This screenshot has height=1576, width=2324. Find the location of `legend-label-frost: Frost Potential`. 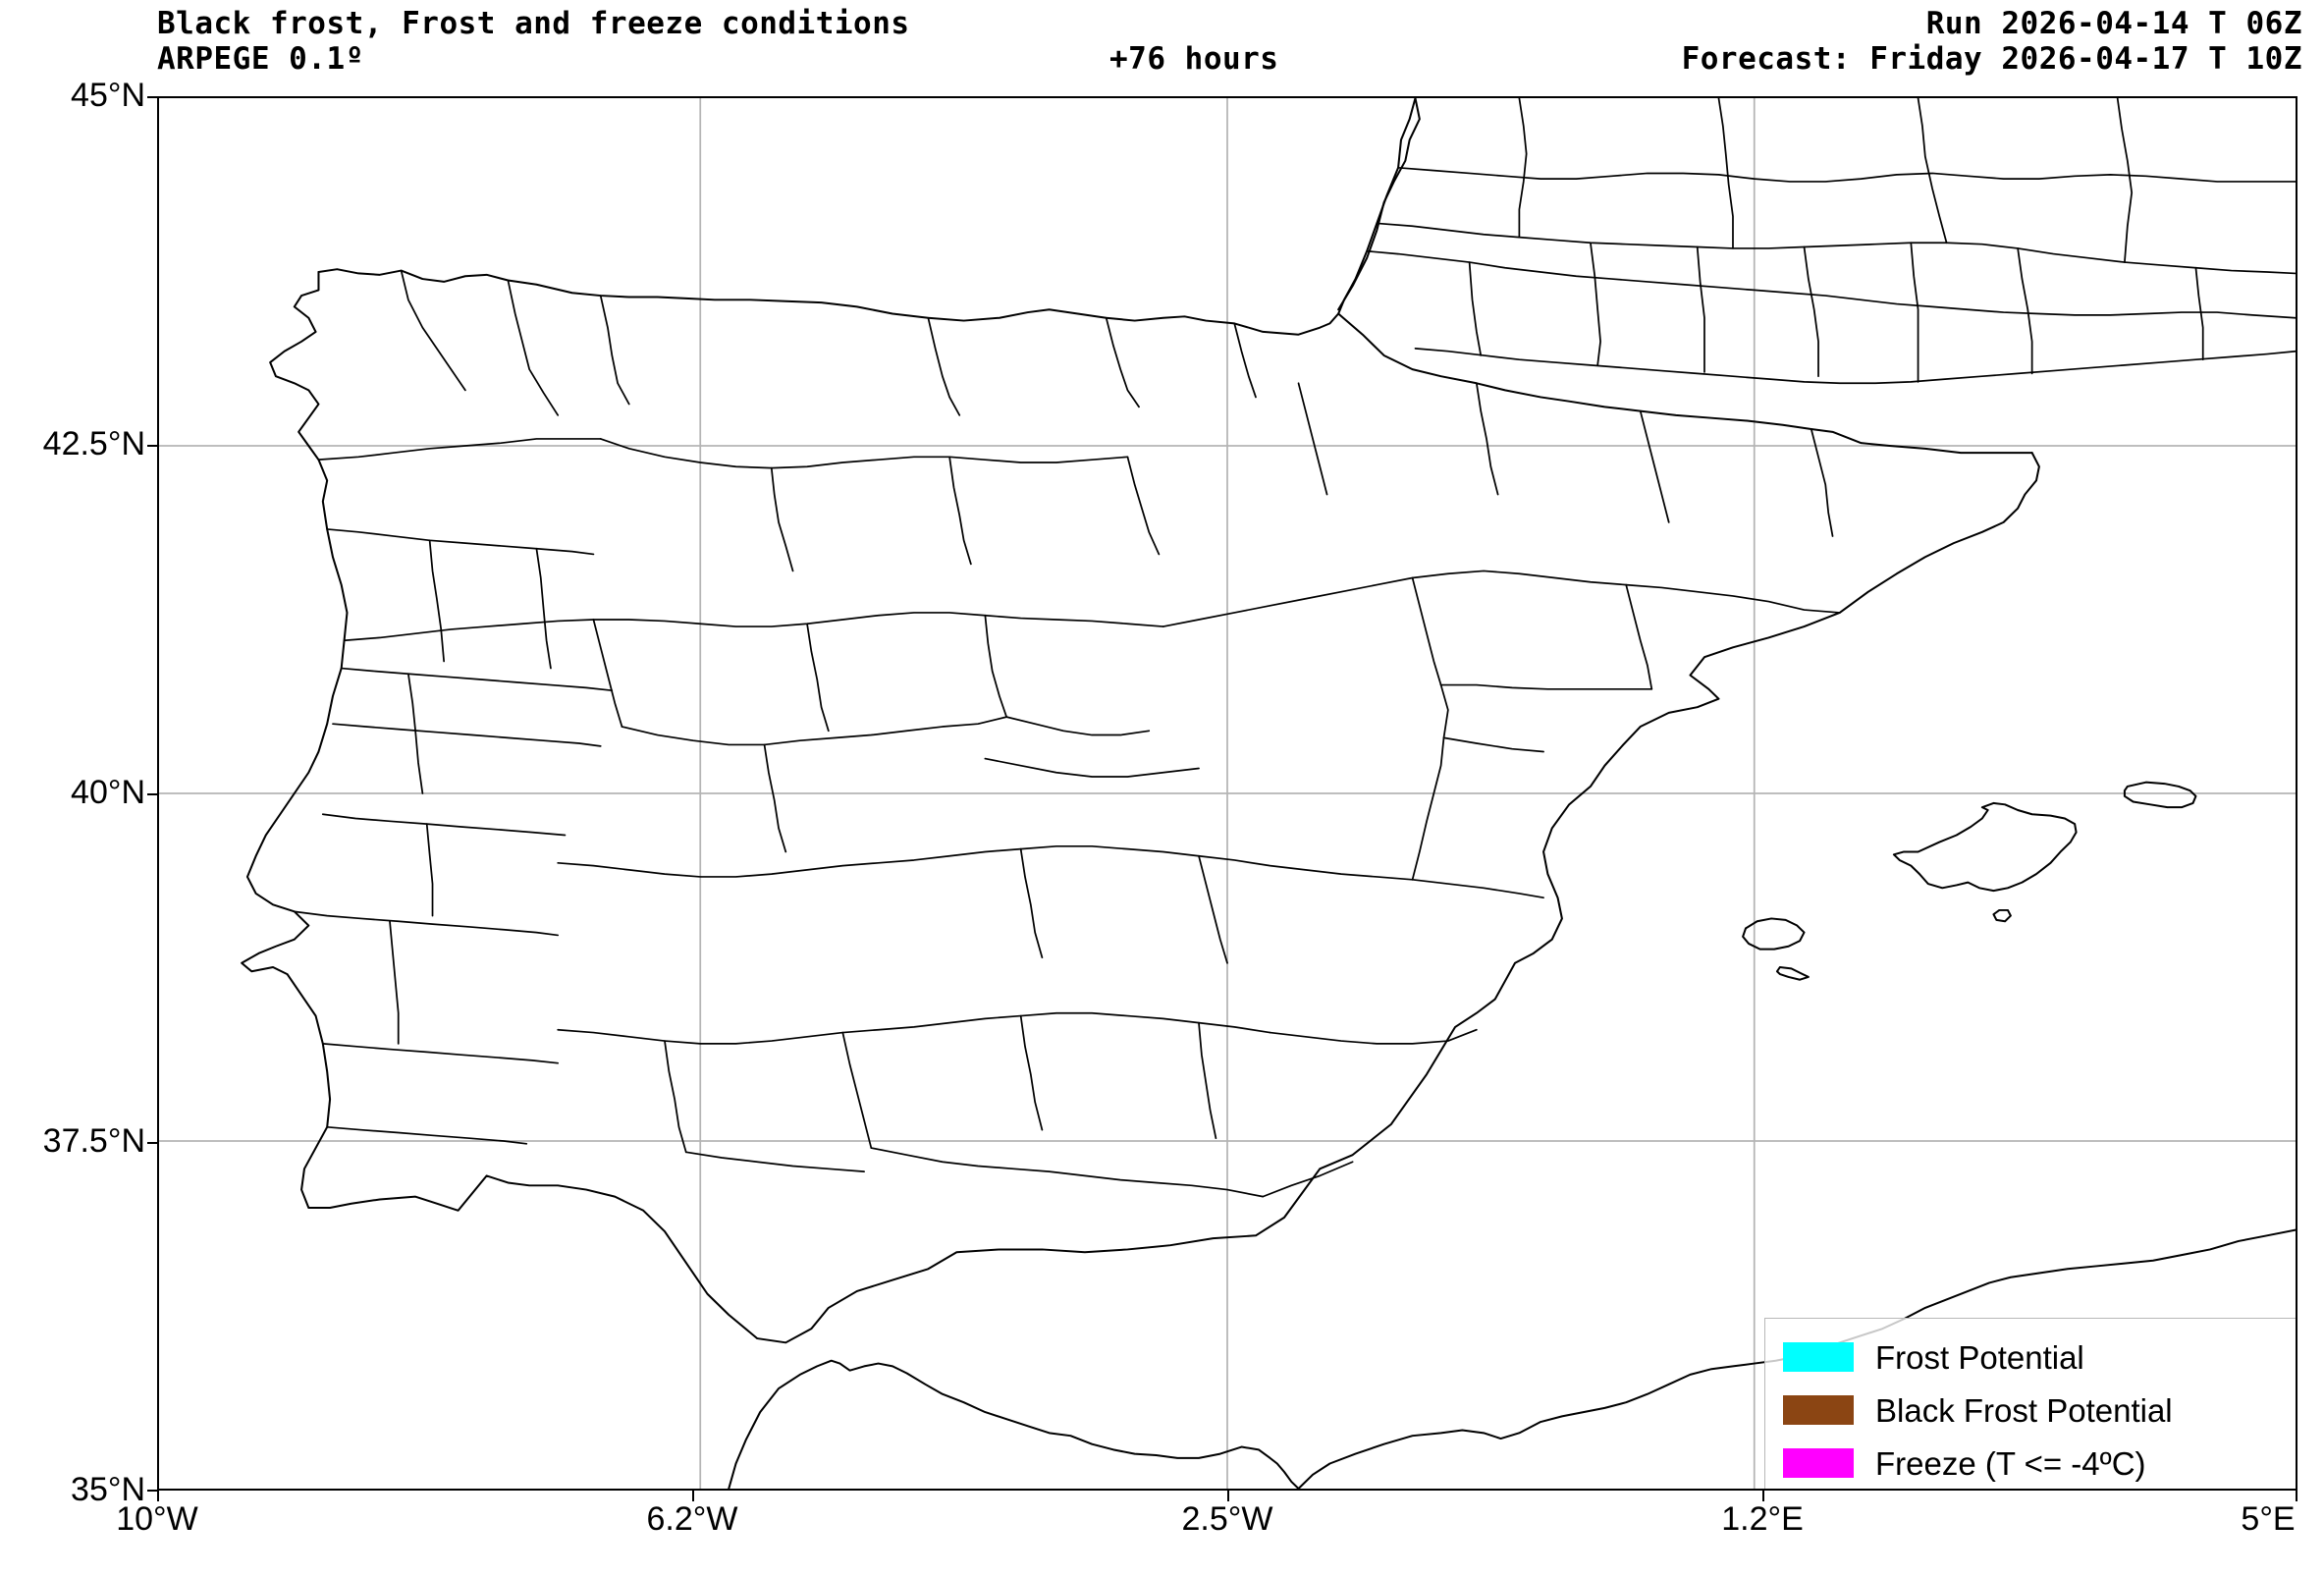

legend-label-frost: Frost Potential is located at coordinates (1979, 1357).